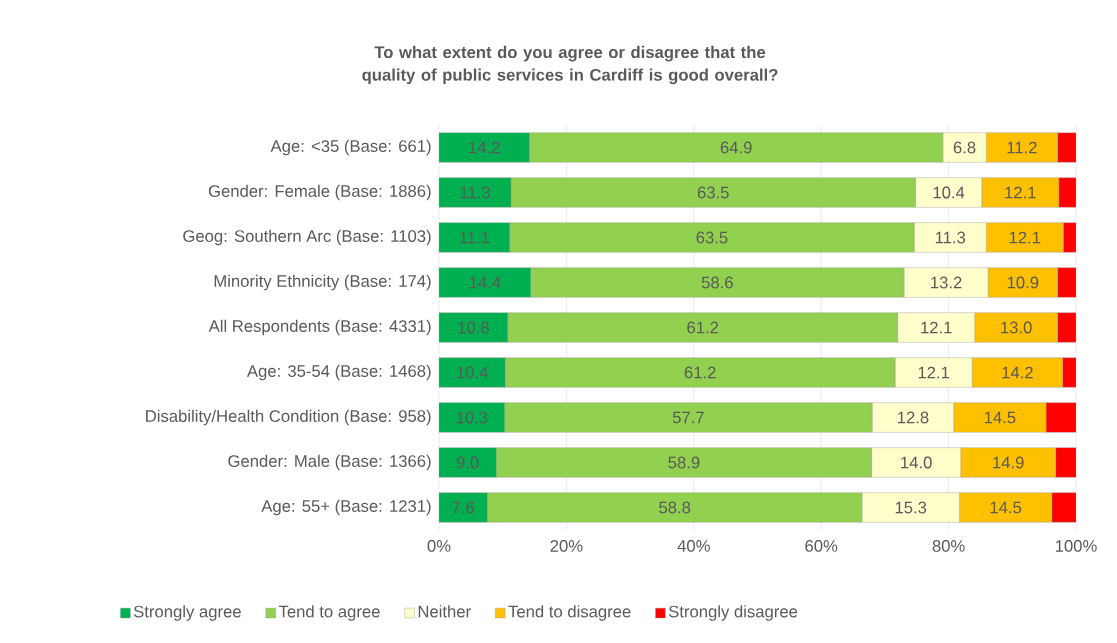  What do you see at coordinates (187, 613) in the screenshot?
I see `legend-label: Strongly agree` at bounding box center [187, 613].